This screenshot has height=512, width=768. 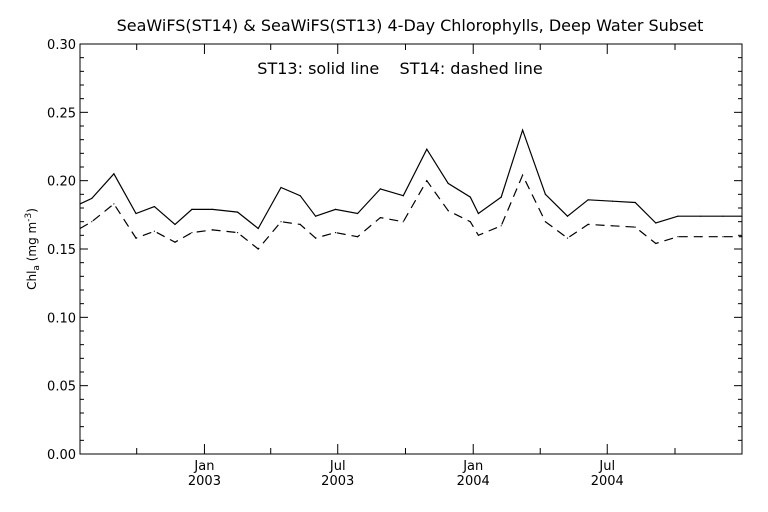 I want to click on series-line-st14, so click(x=410, y=211).